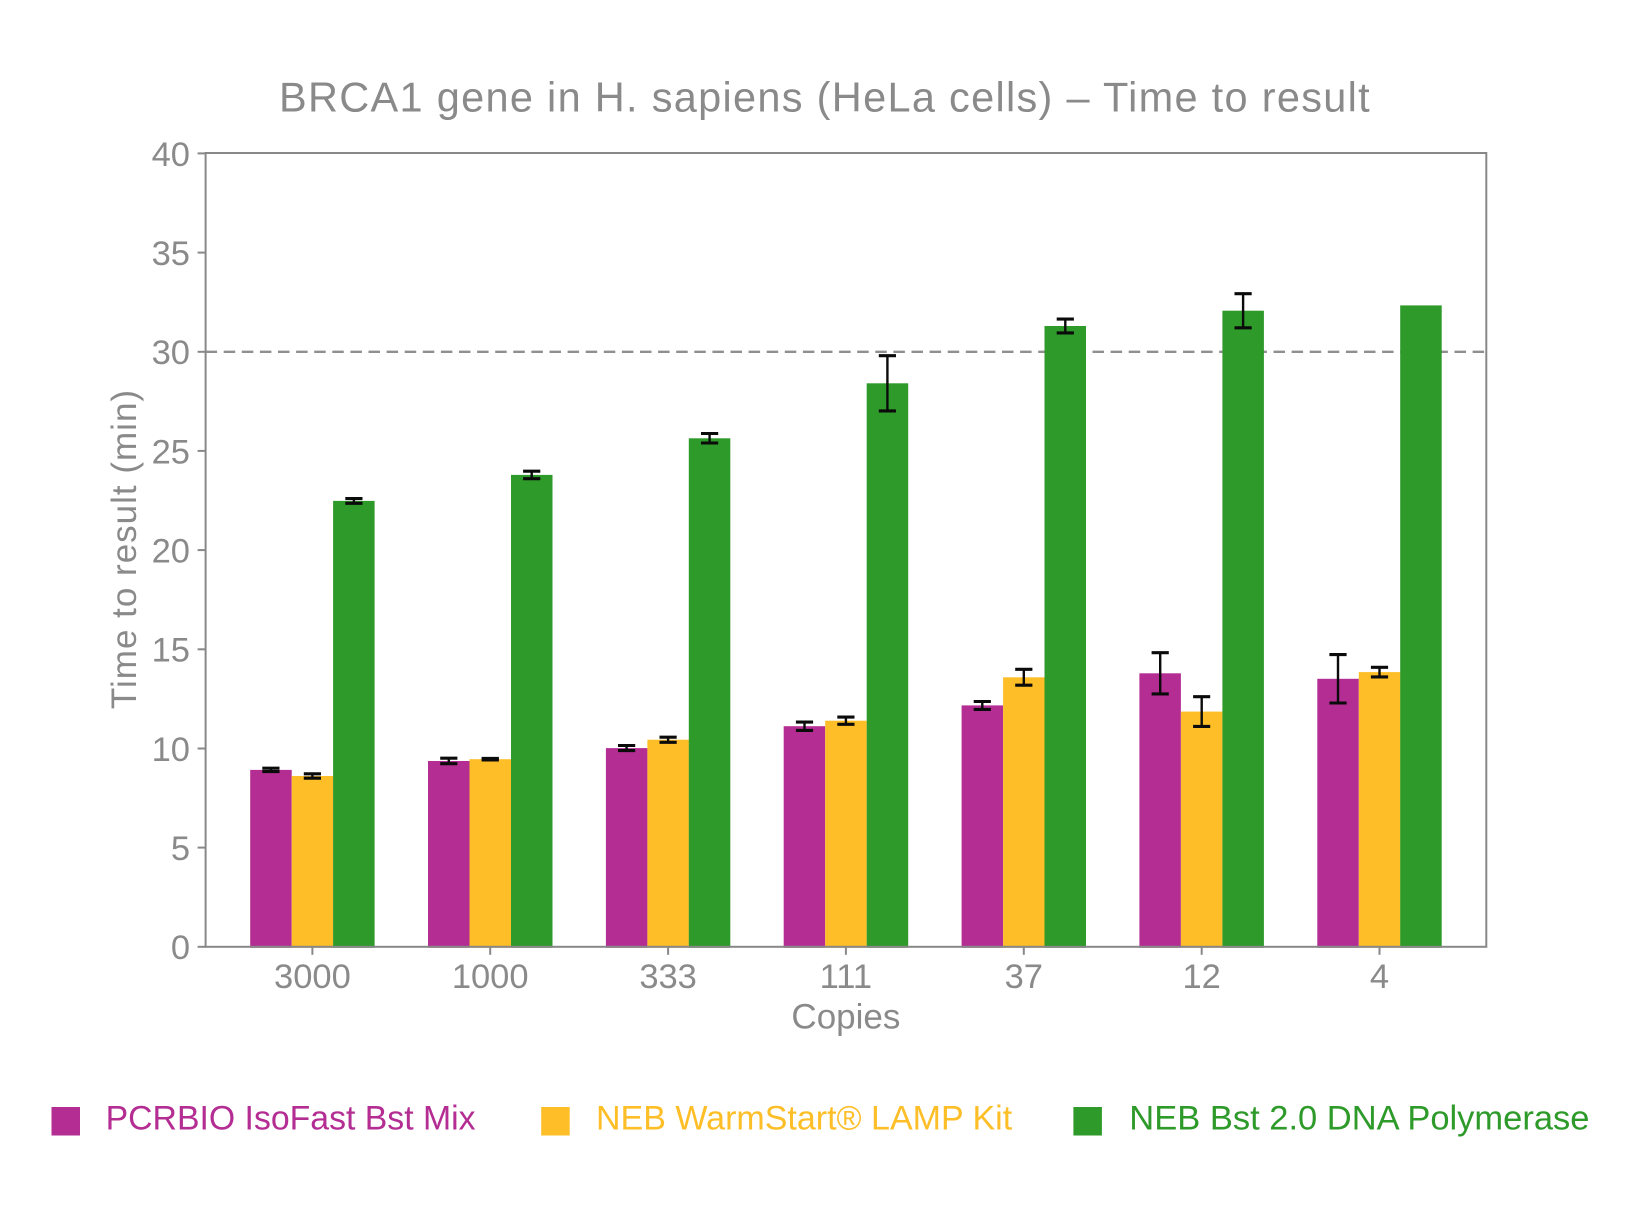  I want to click on svg-text: 0, so click(180, 948).